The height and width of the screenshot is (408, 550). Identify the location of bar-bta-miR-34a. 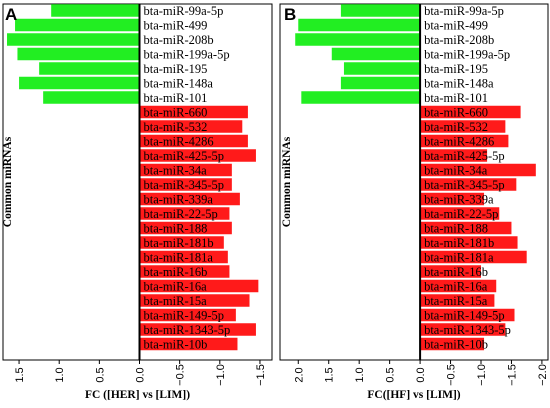
(478, 170).